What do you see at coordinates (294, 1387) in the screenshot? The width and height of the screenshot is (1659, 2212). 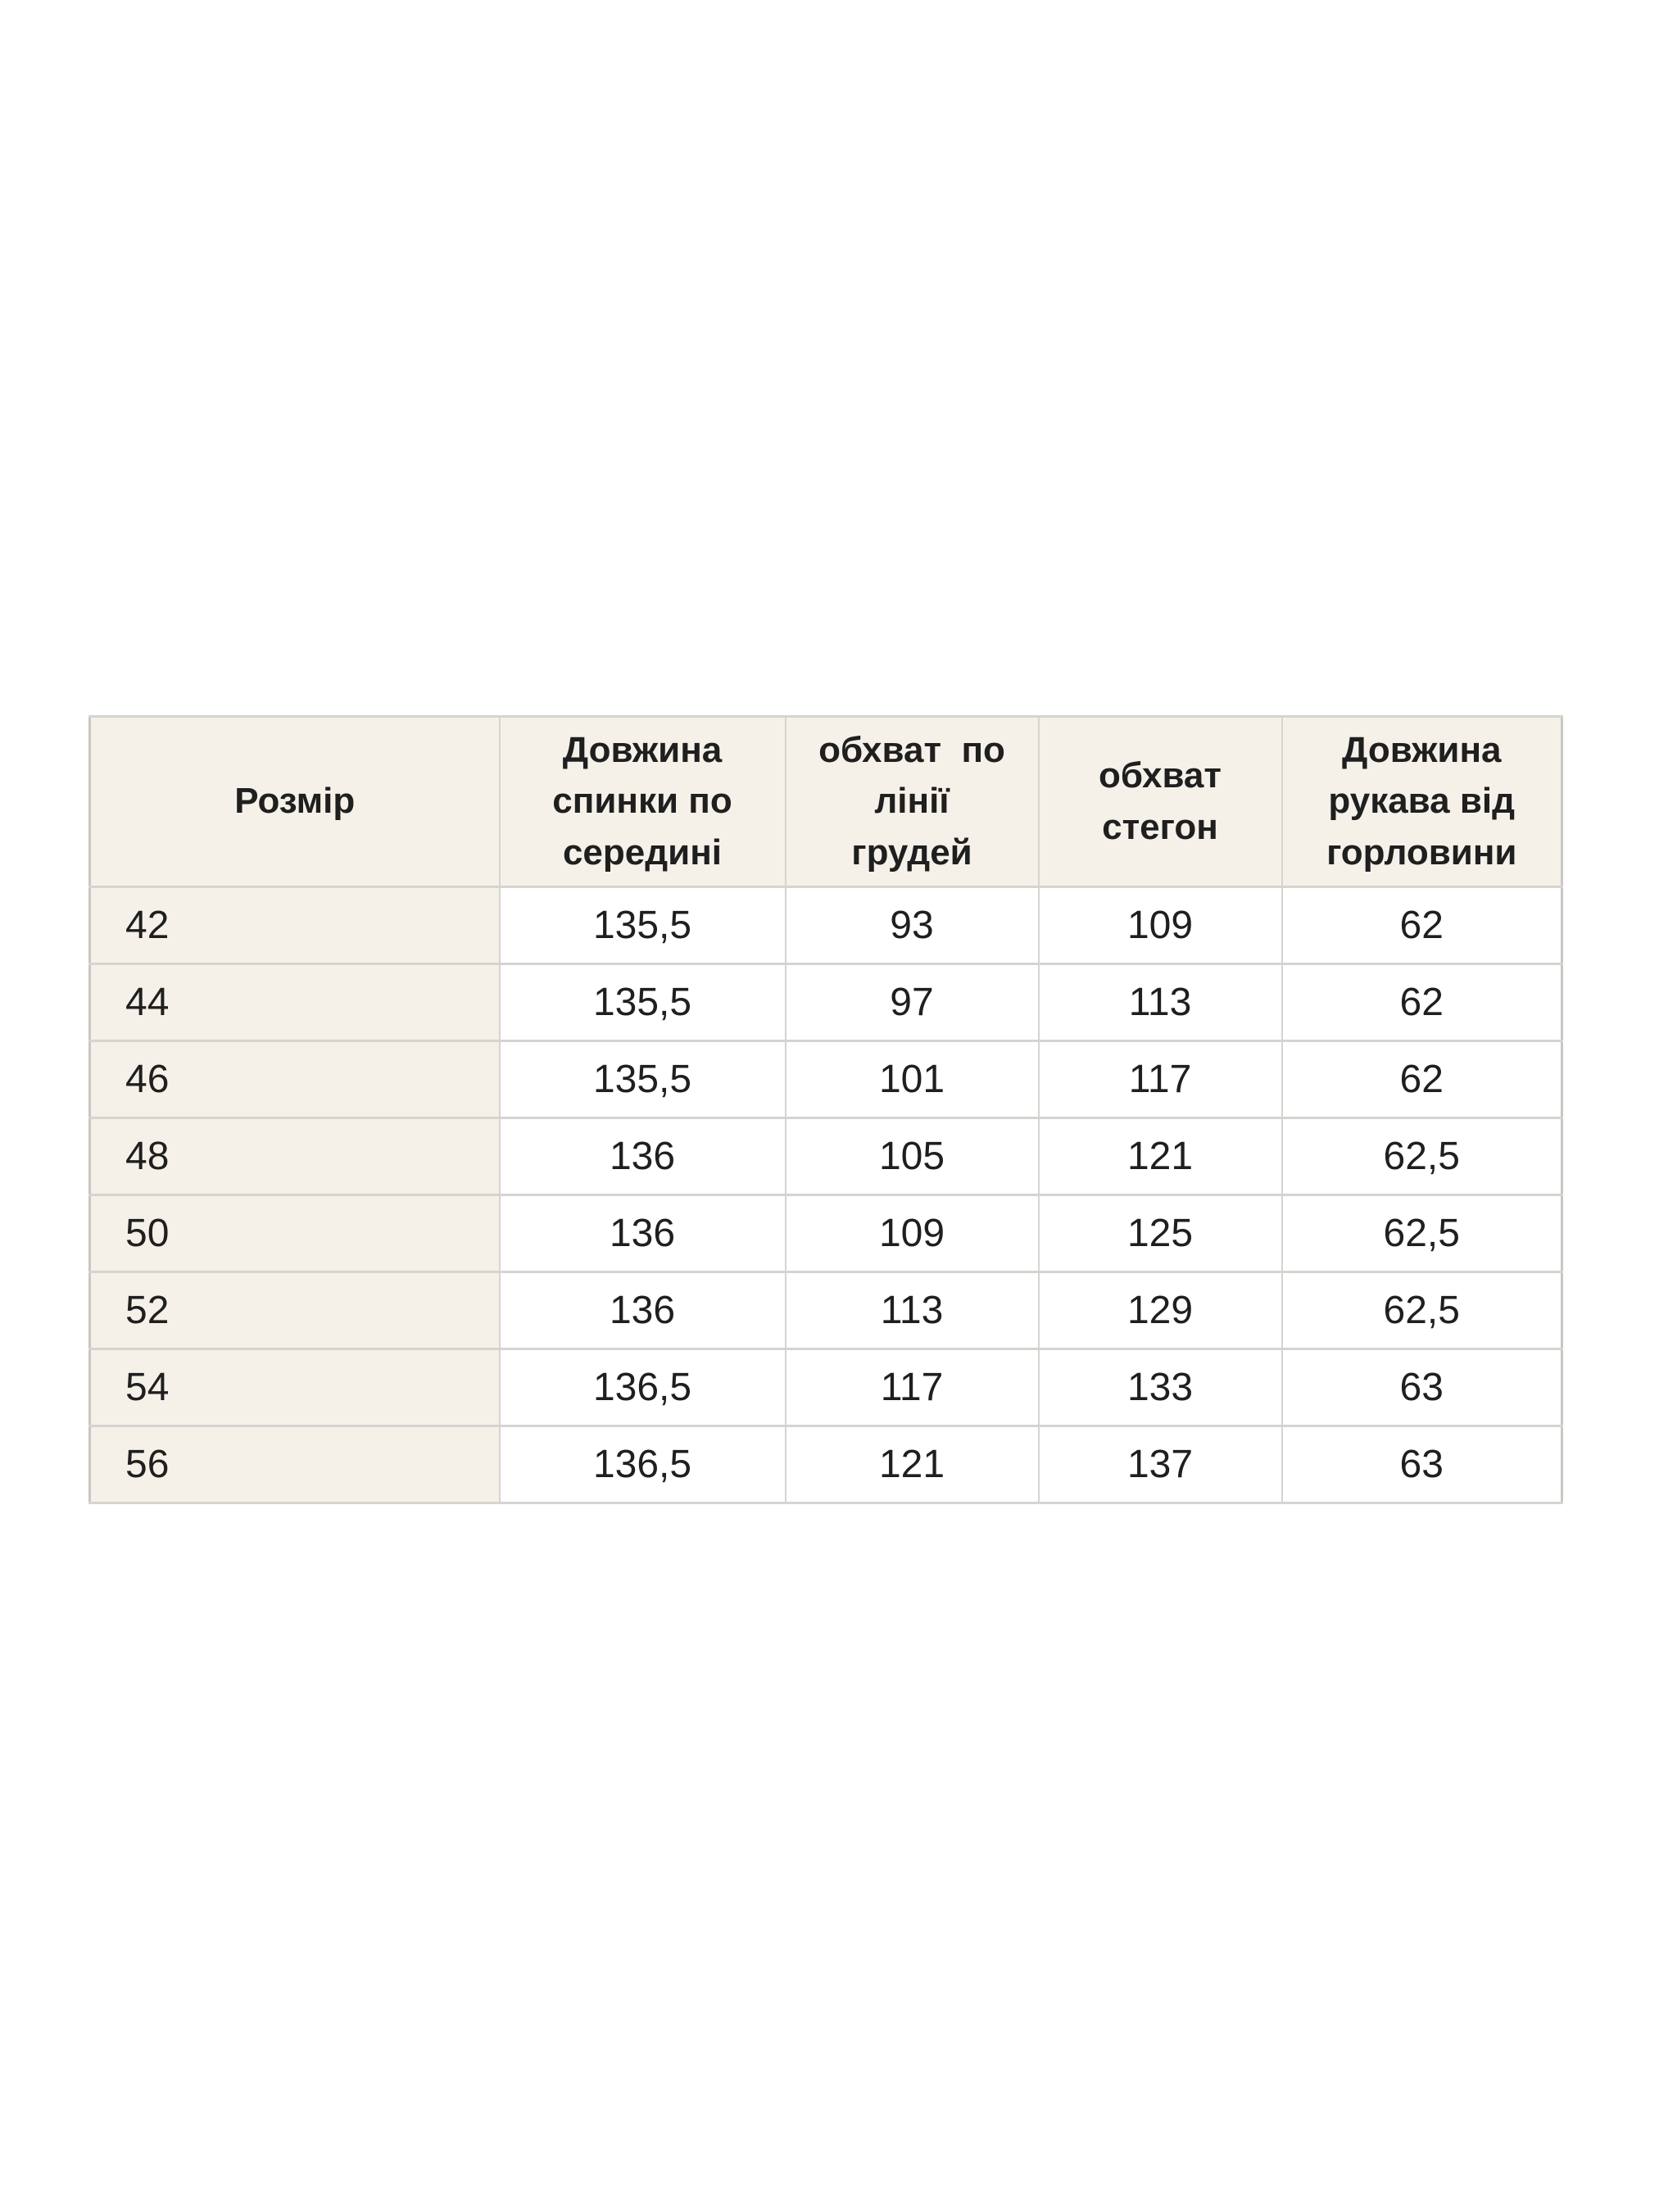 I see `size-cell: 54` at bounding box center [294, 1387].